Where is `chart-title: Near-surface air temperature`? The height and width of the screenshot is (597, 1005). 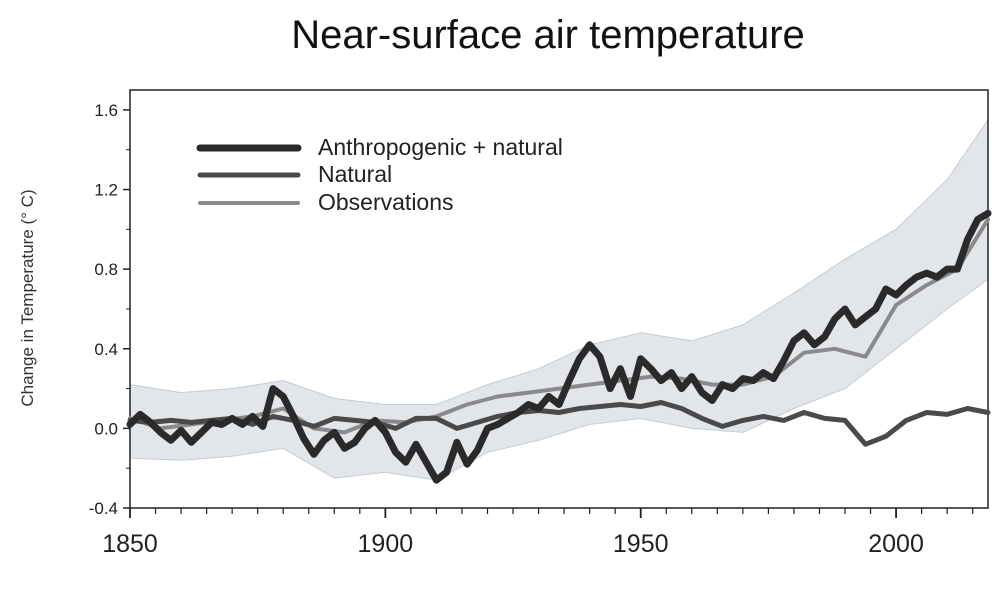
chart-title: Near-surface air temperature is located at coordinates (548, 35).